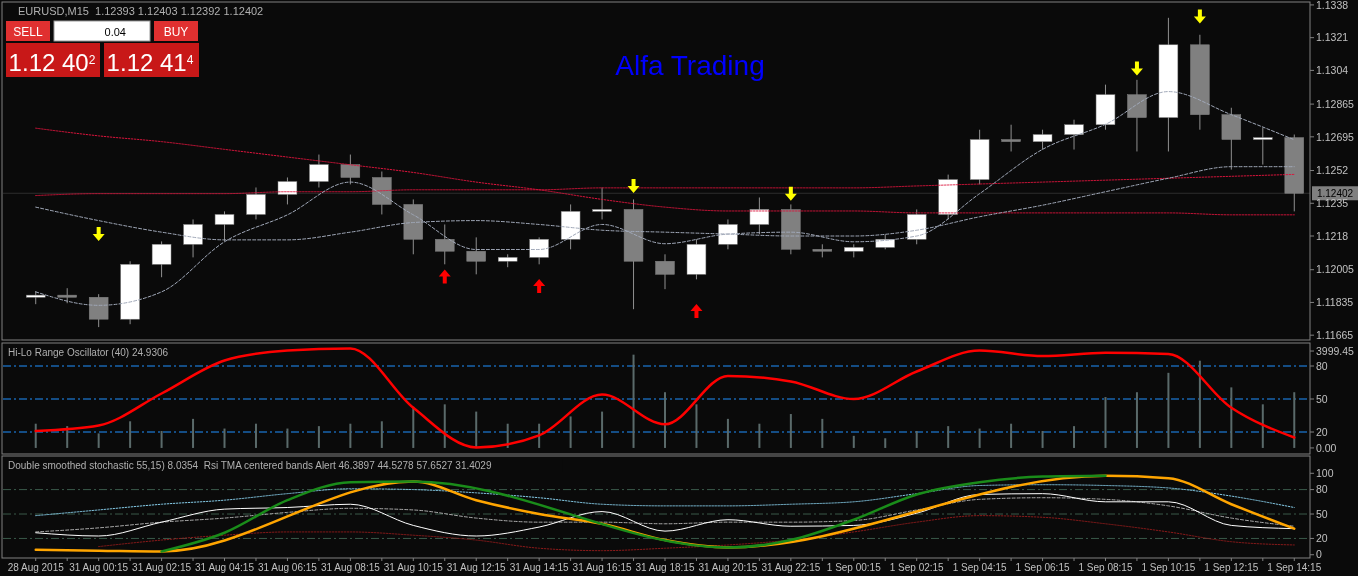 The image size is (1358, 576). What do you see at coordinates (115, 32) in the screenshot?
I see `annotation: 0.04` at bounding box center [115, 32].